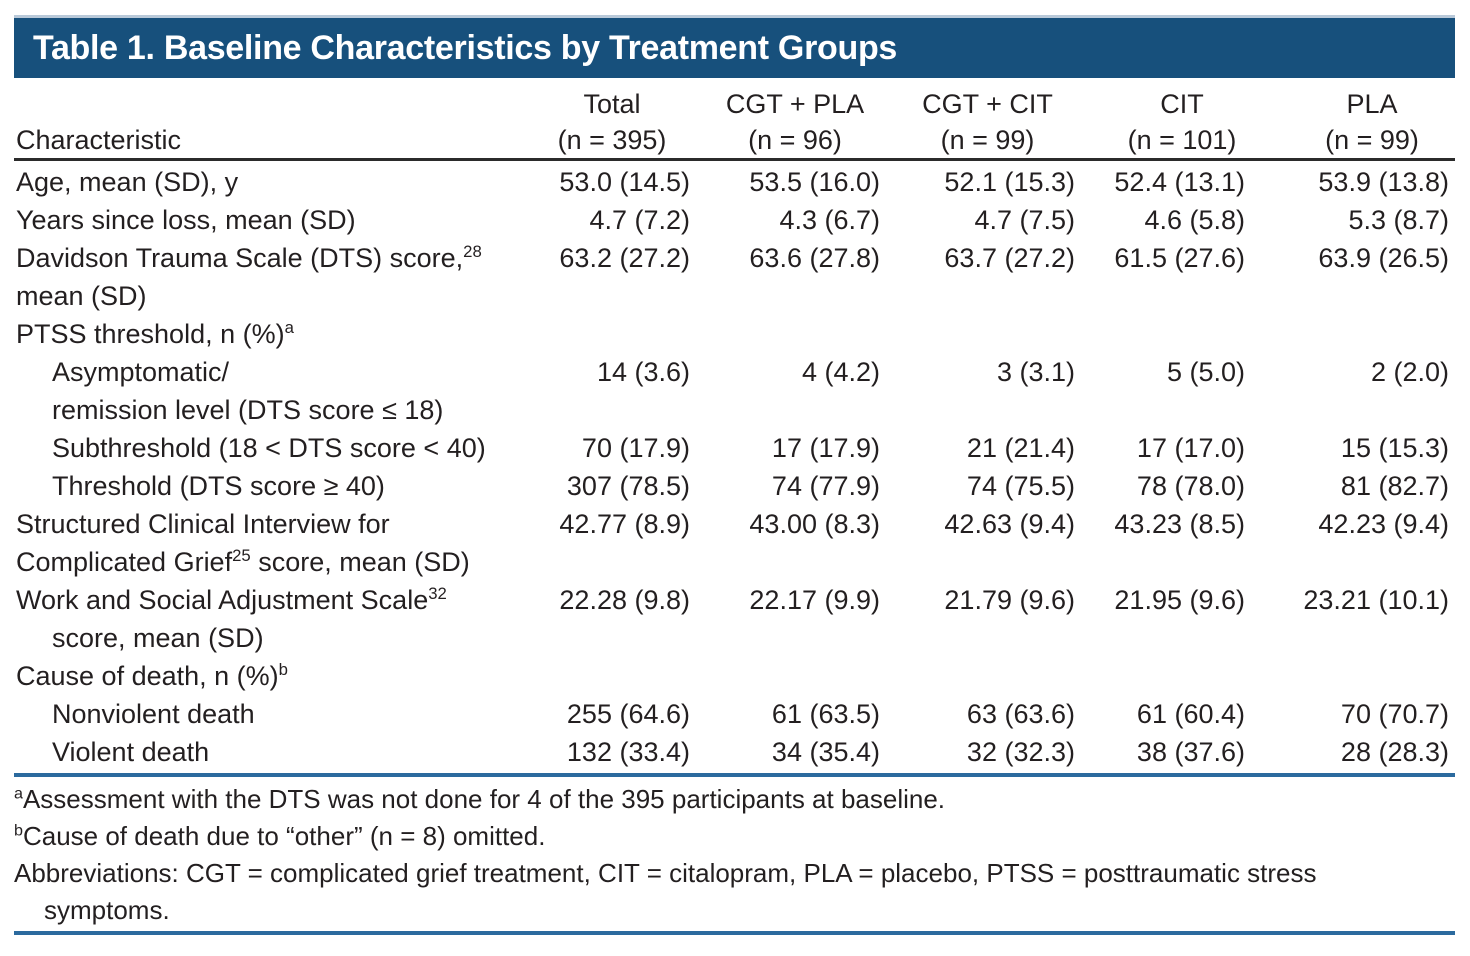  What do you see at coordinates (1182, 104) in the screenshot?
I see `column-header-cit-label: CIT` at bounding box center [1182, 104].